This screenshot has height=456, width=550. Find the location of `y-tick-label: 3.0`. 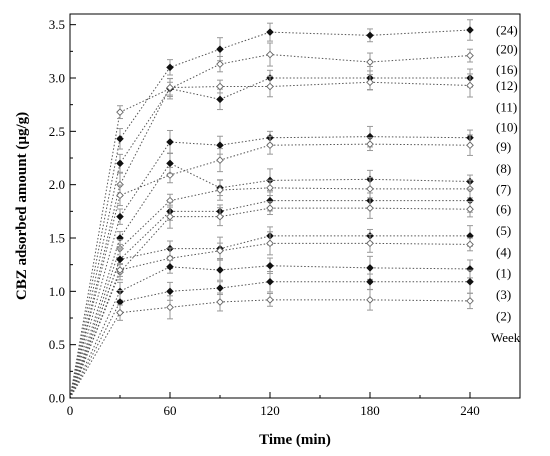

y-tick-label: 3.0 is located at coordinates (57, 78).